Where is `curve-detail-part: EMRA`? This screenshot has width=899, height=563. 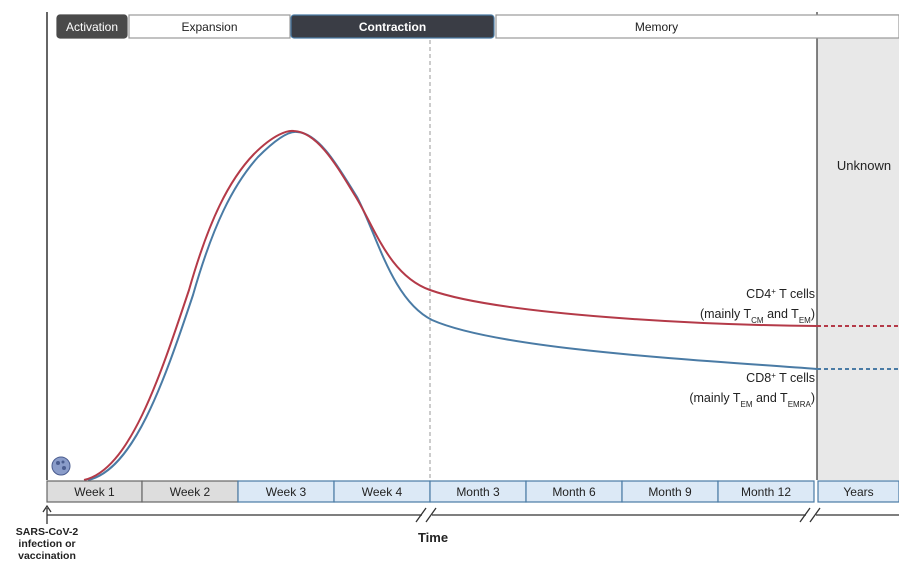
curve-detail-part: EMRA is located at coordinates (800, 404).